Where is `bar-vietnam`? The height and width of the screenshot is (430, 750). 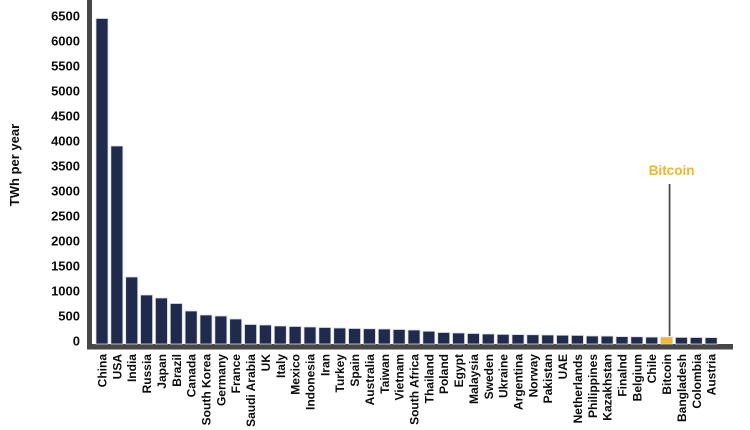
bar-vietnam is located at coordinates (399, 337).